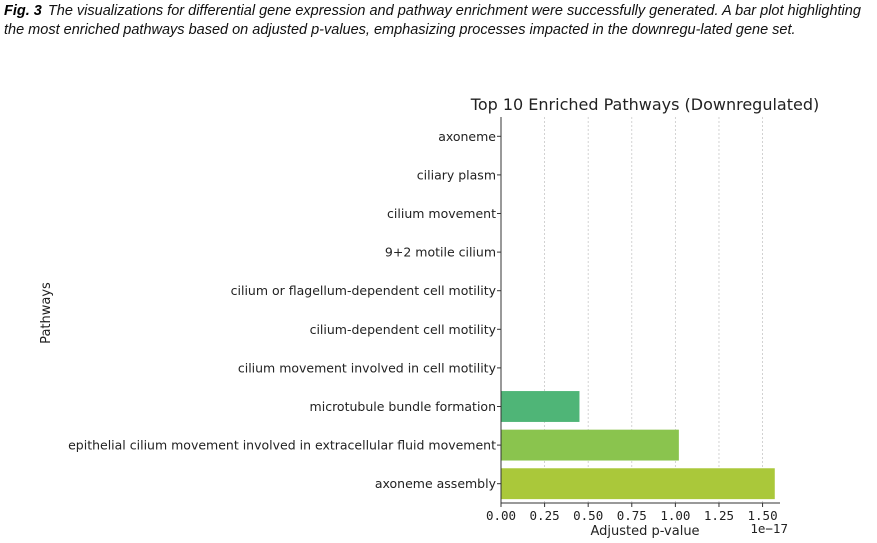 The image size is (877, 543). I want to click on y-tick-label-0: axoneme, so click(467, 136).